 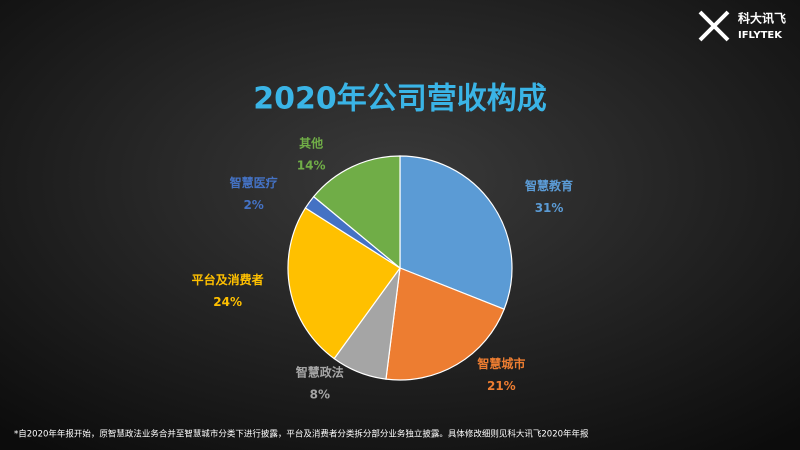 I want to click on slice-value-label: 8%, so click(x=320, y=395).